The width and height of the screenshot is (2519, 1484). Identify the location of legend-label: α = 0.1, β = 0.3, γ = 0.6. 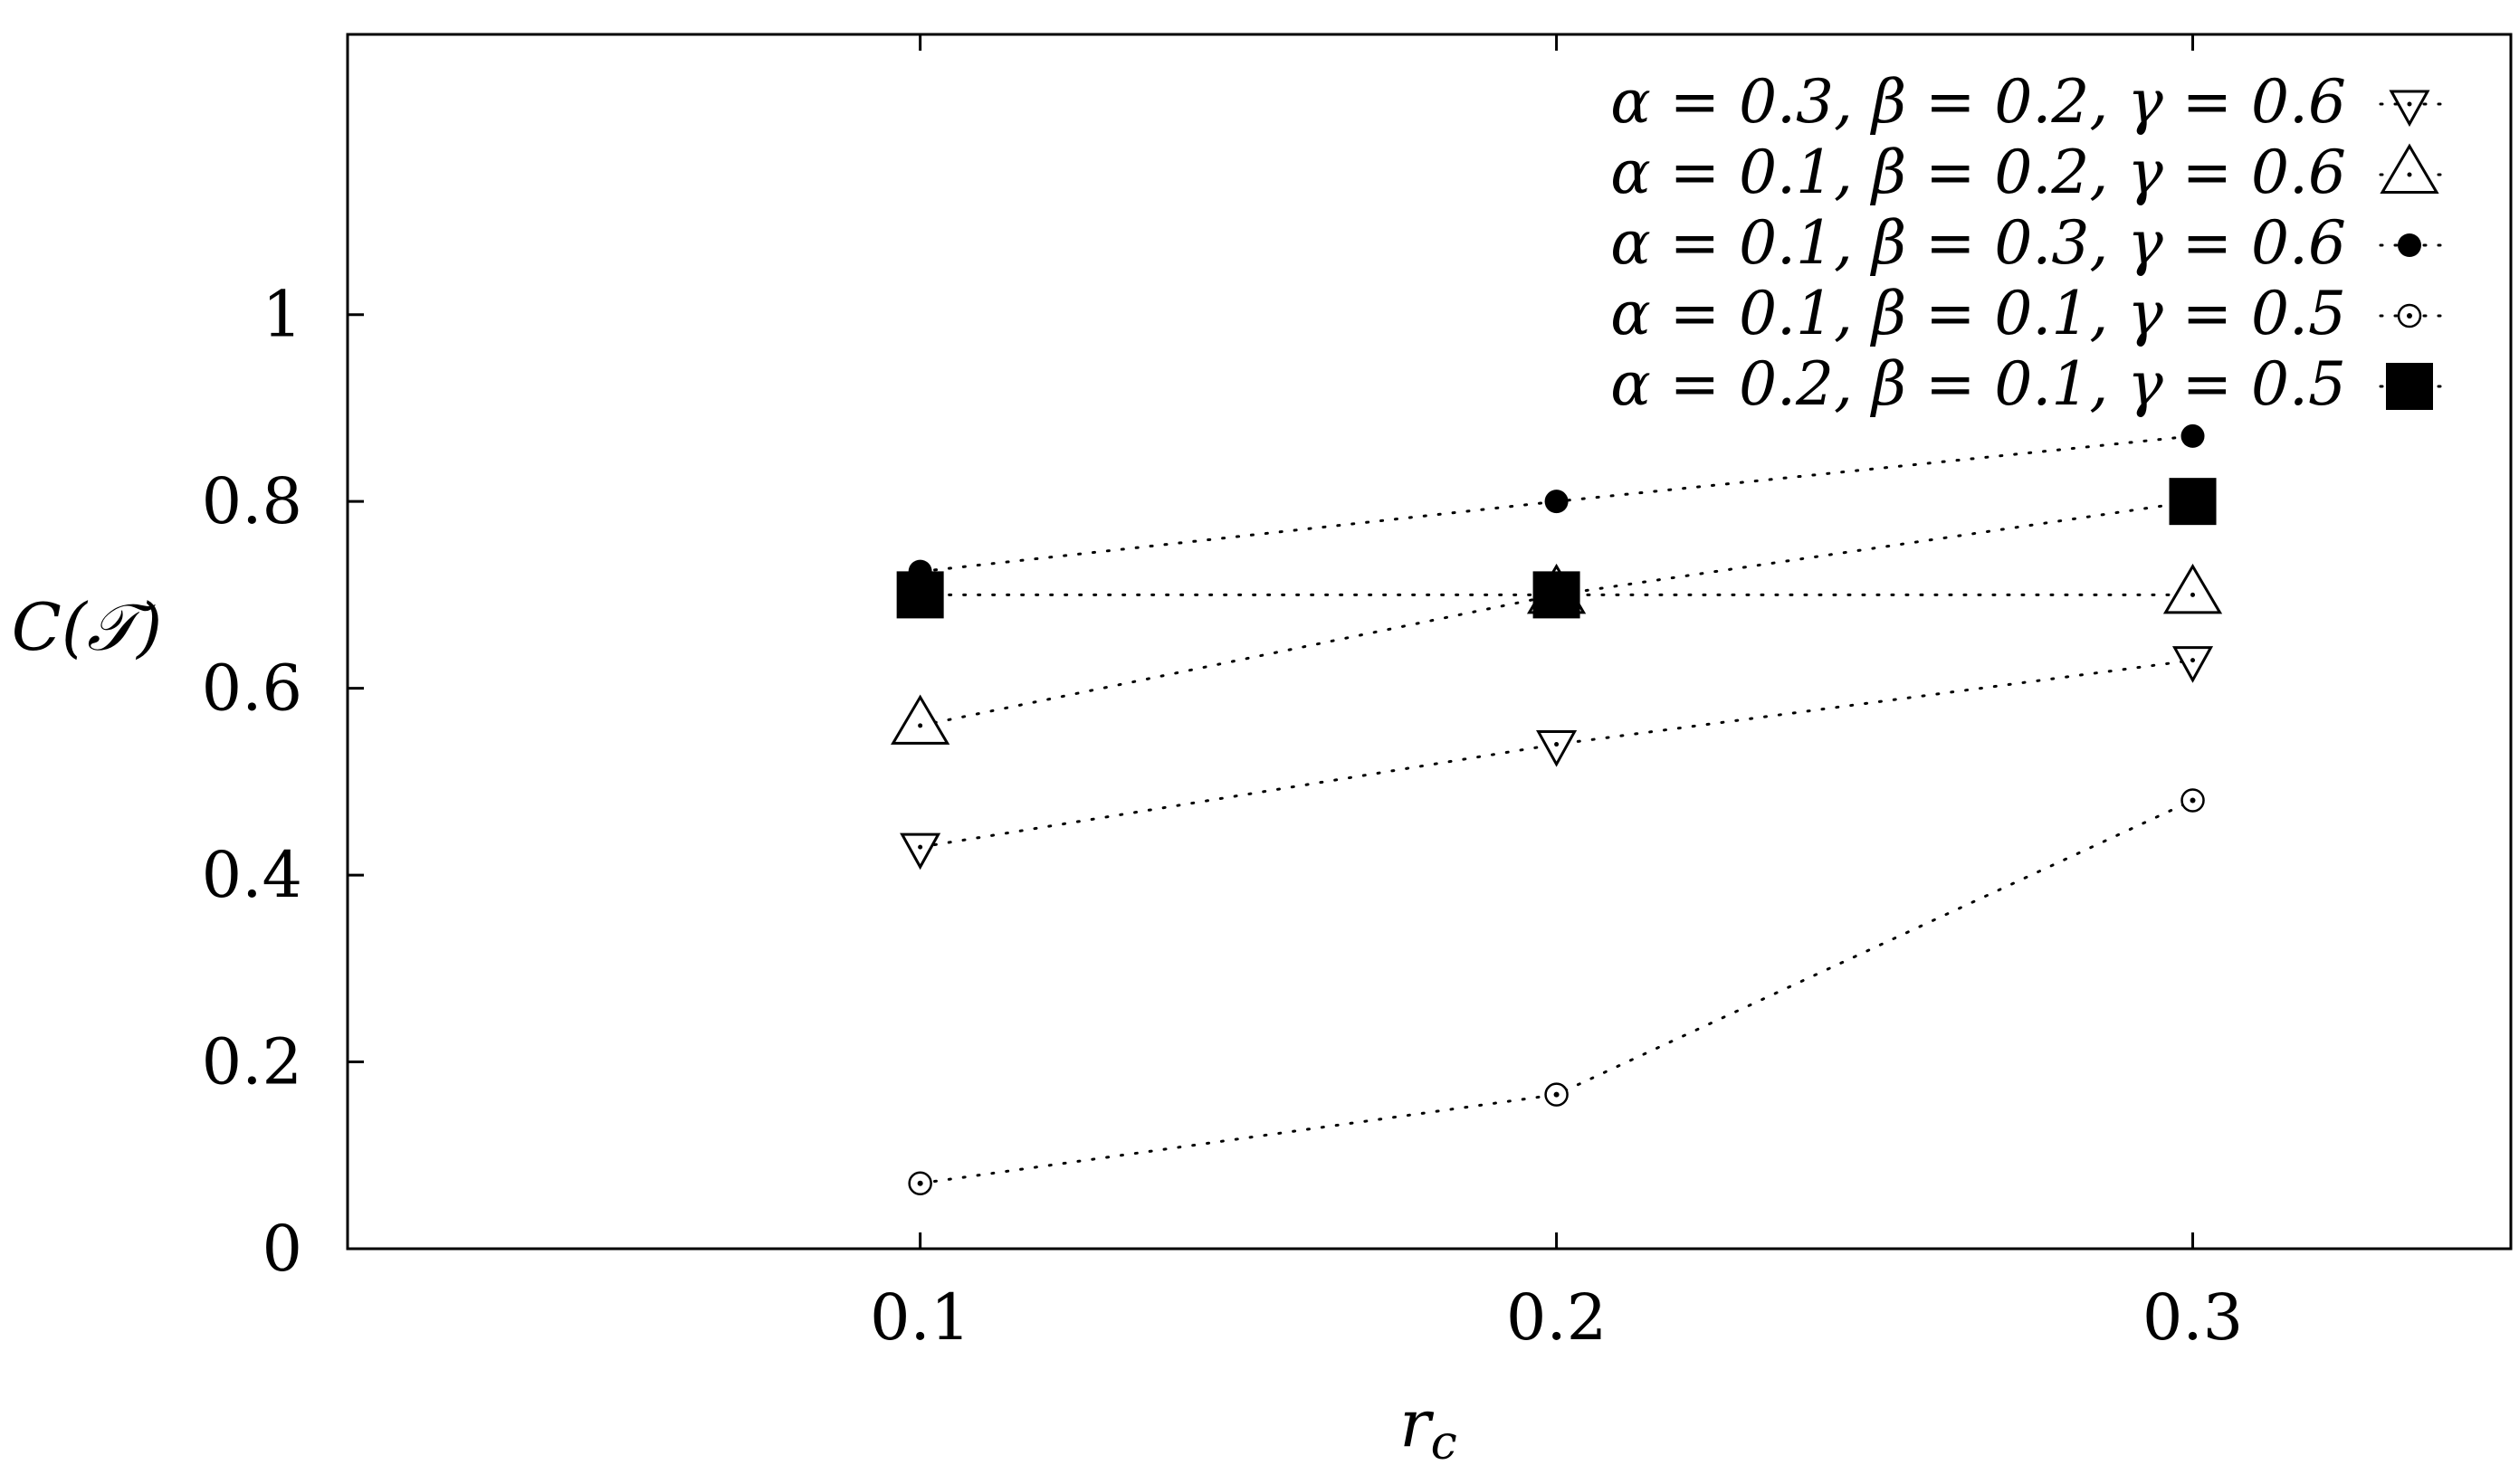
(1978, 243).